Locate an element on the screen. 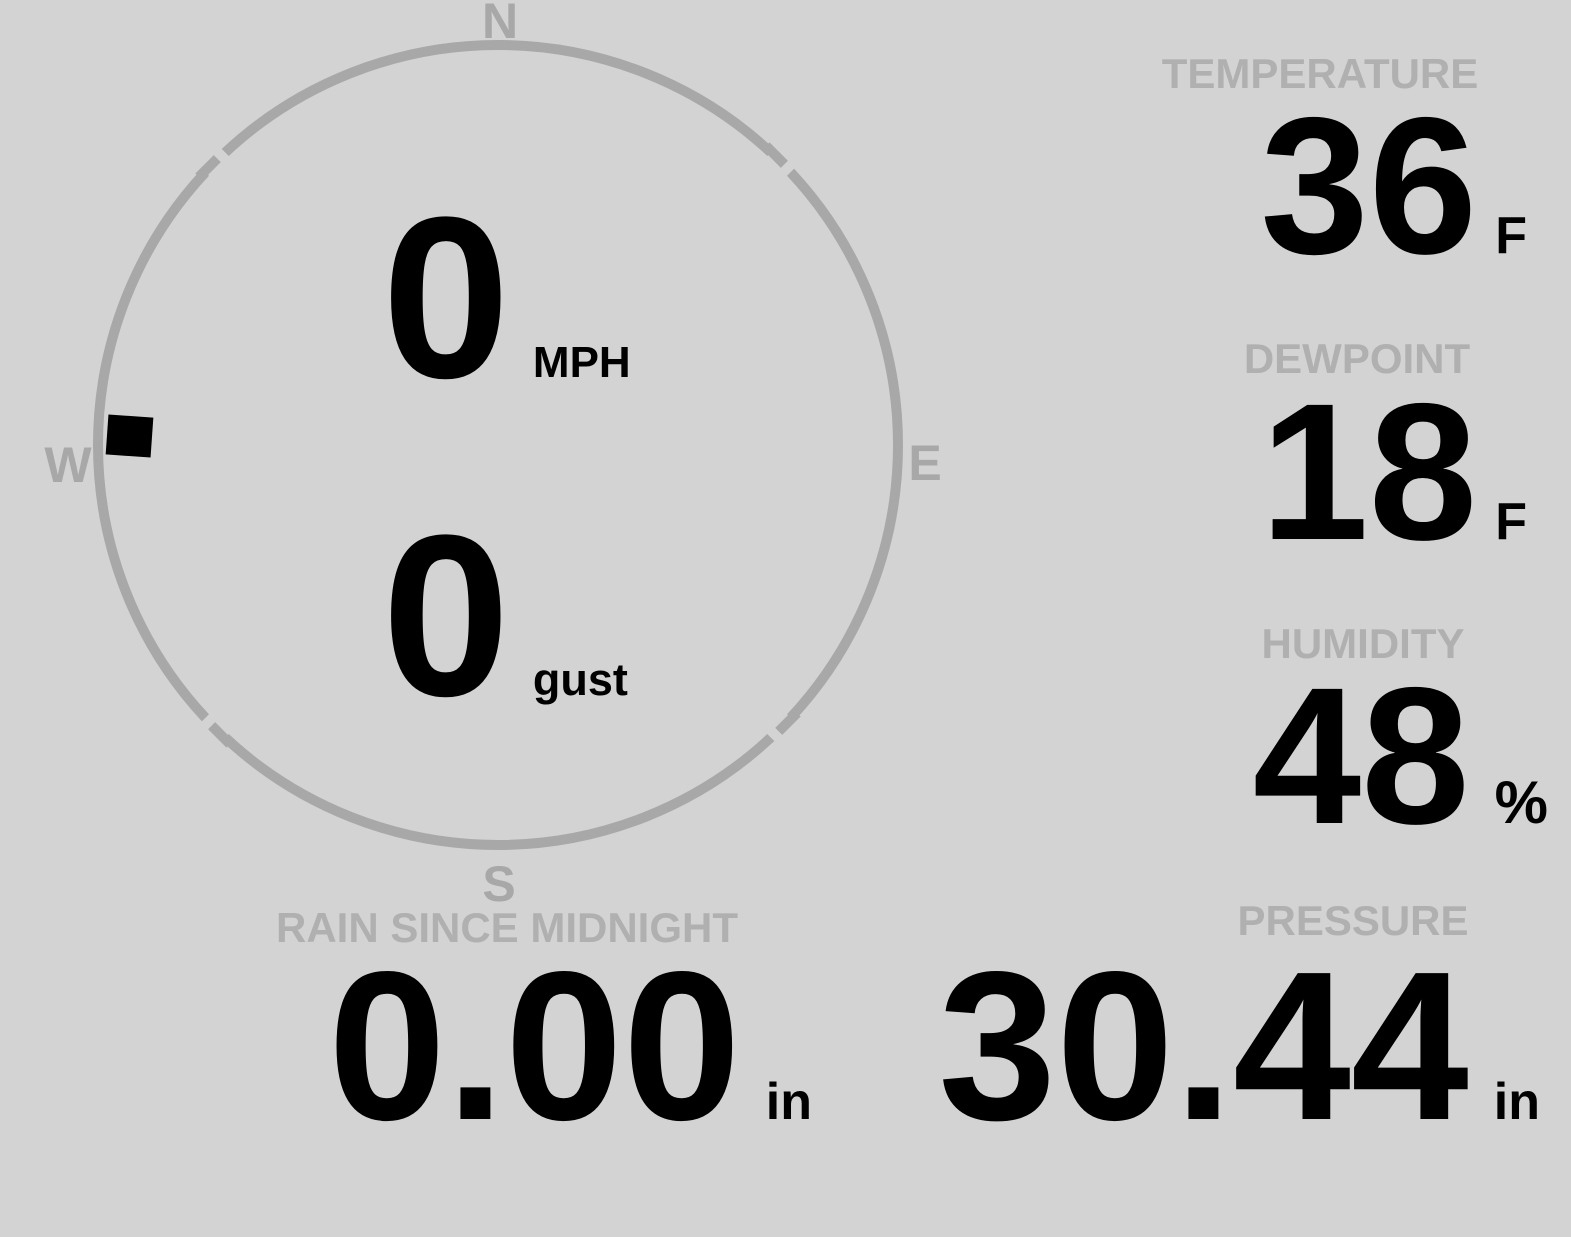  wind-gust-unit: gust is located at coordinates (580, 679).